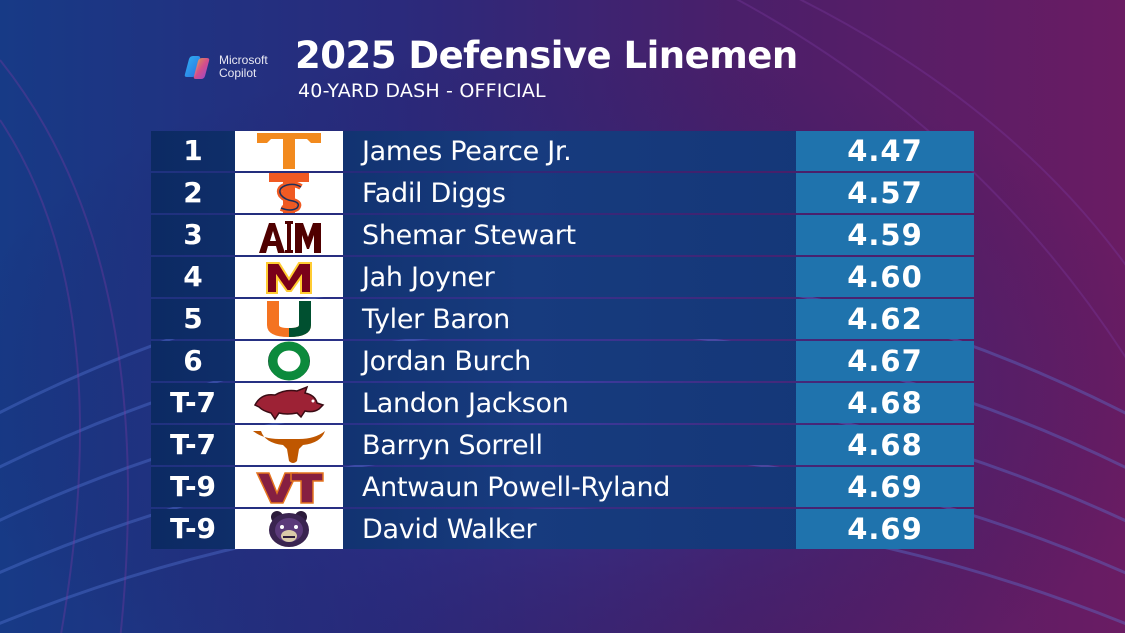 This screenshot has width=1125, height=633. What do you see at coordinates (193, 276) in the screenshot?
I see `rank-cell: 4` at bounding box center [193, 276].